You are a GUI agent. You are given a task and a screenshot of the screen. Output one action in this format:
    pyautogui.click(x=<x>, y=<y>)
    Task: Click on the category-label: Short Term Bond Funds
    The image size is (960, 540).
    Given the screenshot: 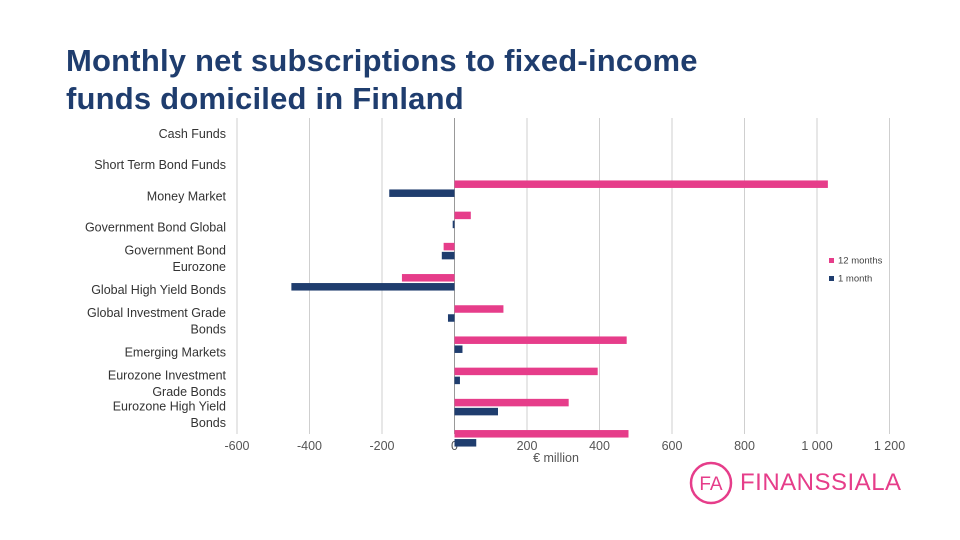 What is the action you would take?
    pyautogui.click(x=160, y=165)
    